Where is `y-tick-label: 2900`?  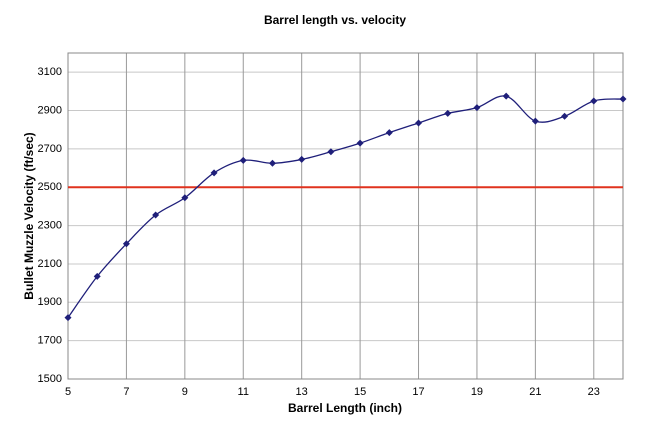 y-tick-label: 2900 is located at coordinates (50, 110).